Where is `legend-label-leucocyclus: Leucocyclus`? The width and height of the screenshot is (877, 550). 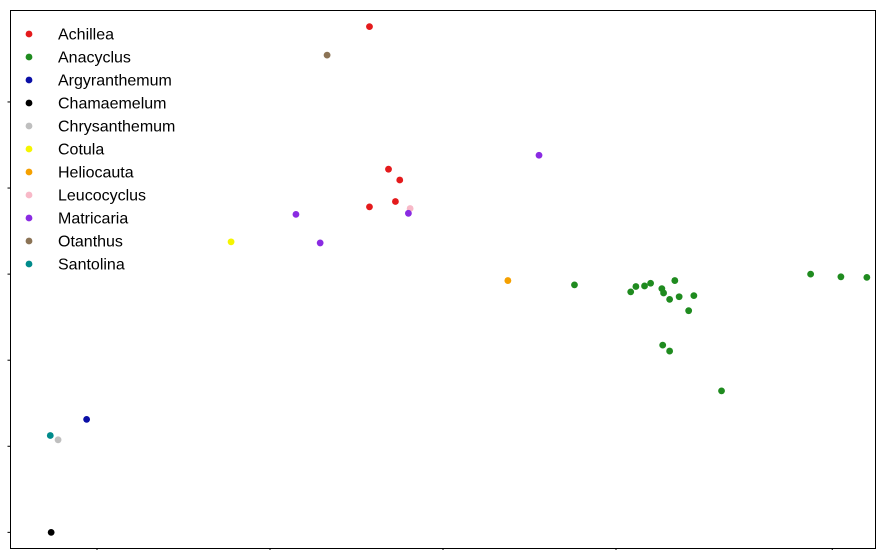
legend-label-leucocyclus: Leucocyclus is located at coordinates (102, 196).